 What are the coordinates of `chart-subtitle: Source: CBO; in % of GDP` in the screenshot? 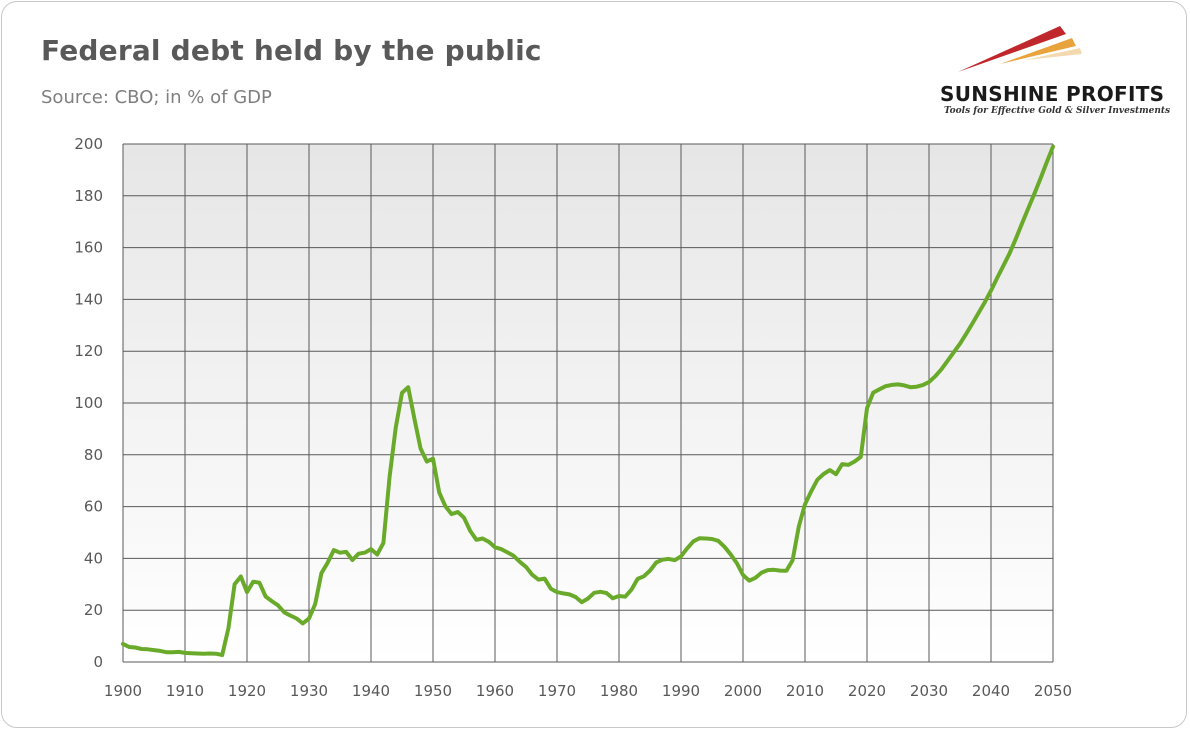 It's located at (156, 97).